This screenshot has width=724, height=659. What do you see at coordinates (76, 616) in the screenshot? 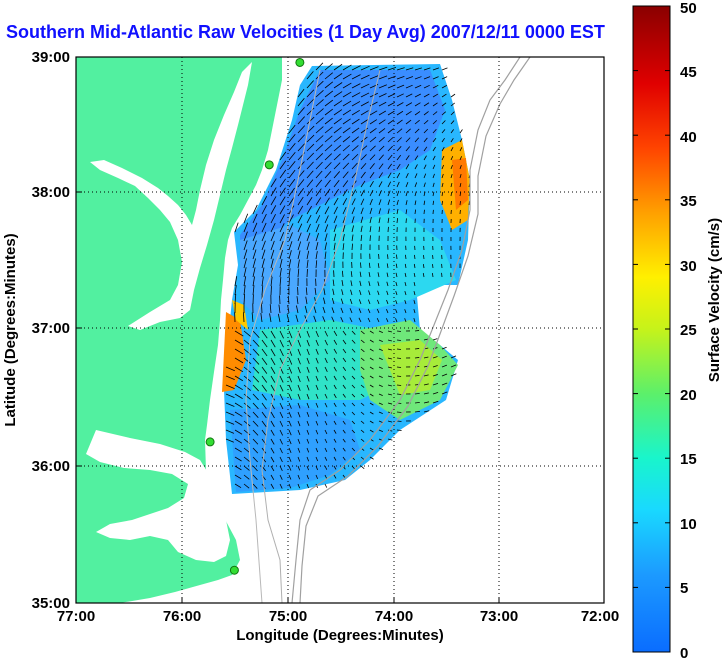
I see `lon-tick-label: 77:00` at bounding box center [76, 616].